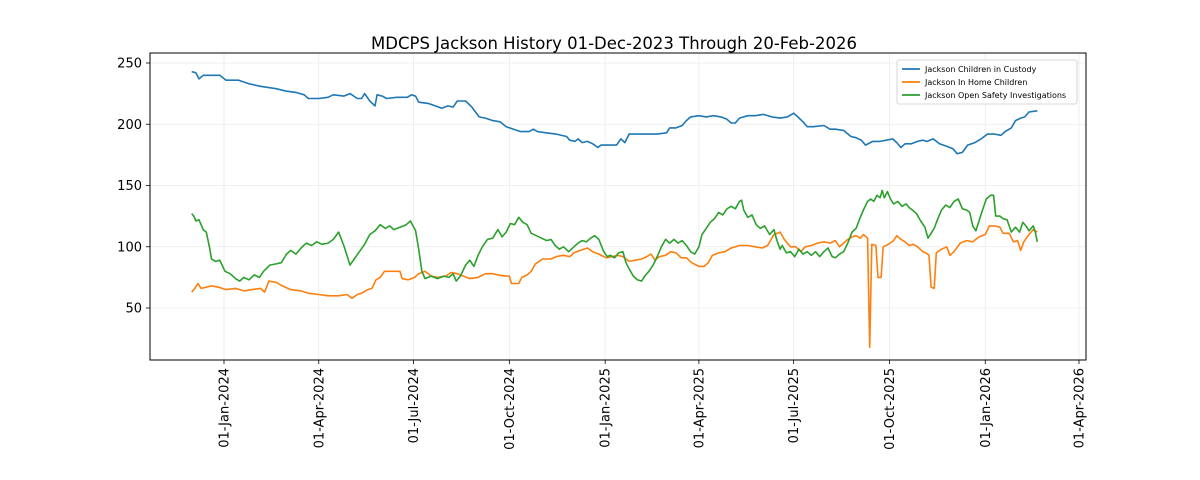  I want to click on x-tick-label: 01-Jul-2025, so click(794, 405).